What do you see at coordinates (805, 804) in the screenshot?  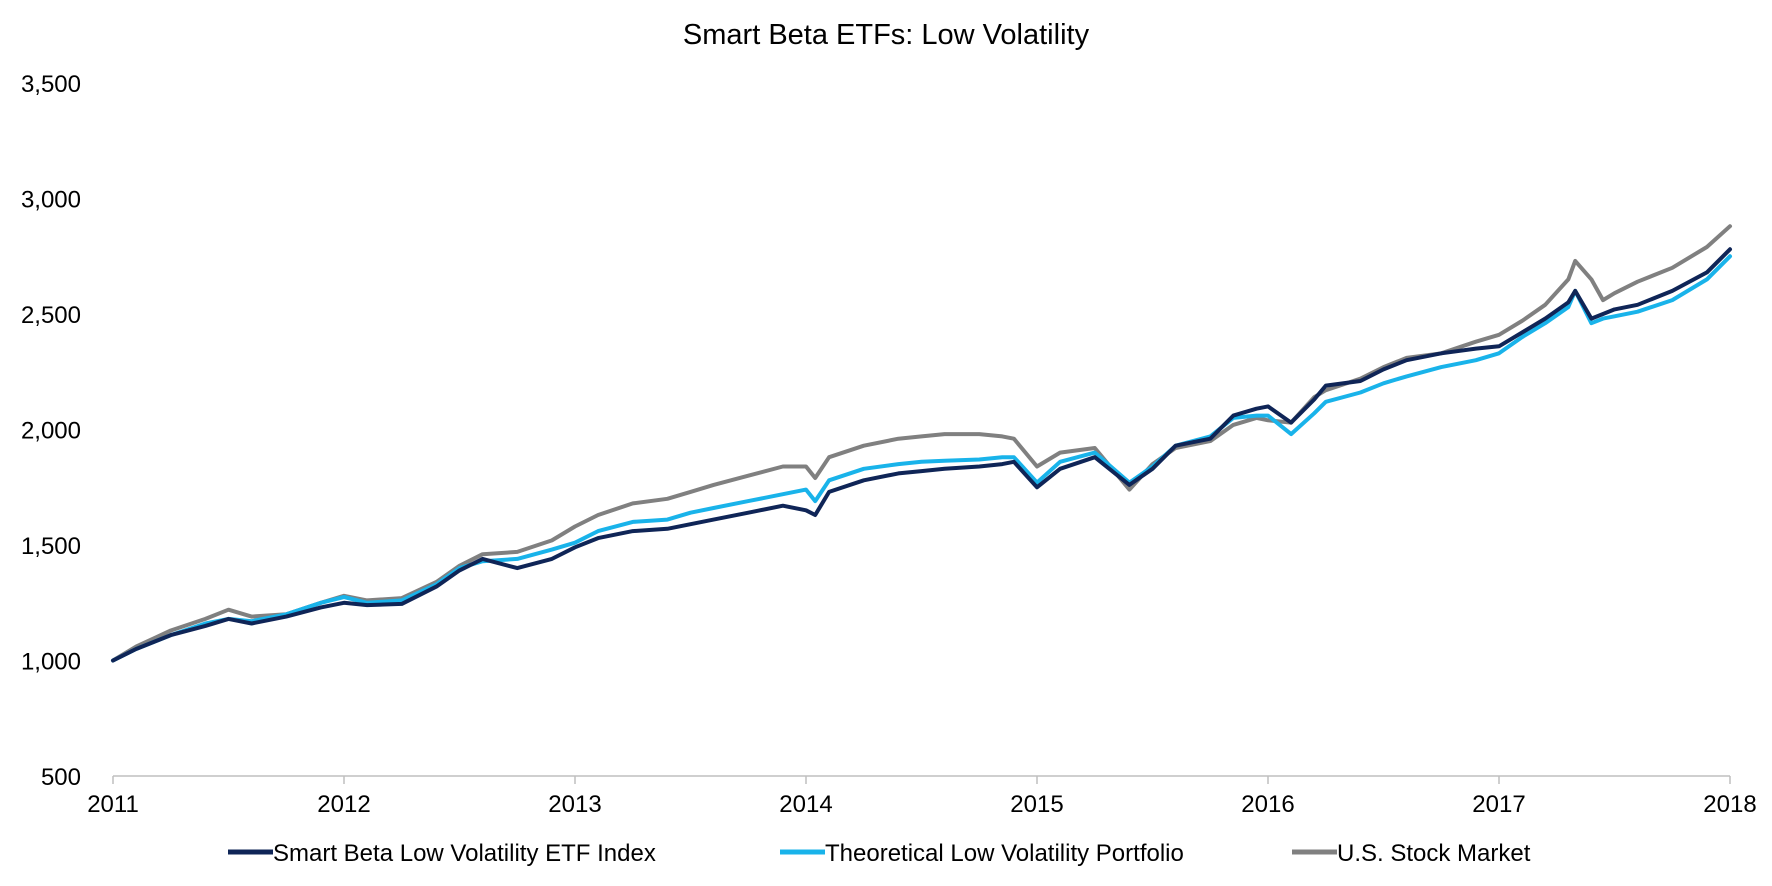 I see `x-tick-label: 2014` at bounding box center [805, 804].